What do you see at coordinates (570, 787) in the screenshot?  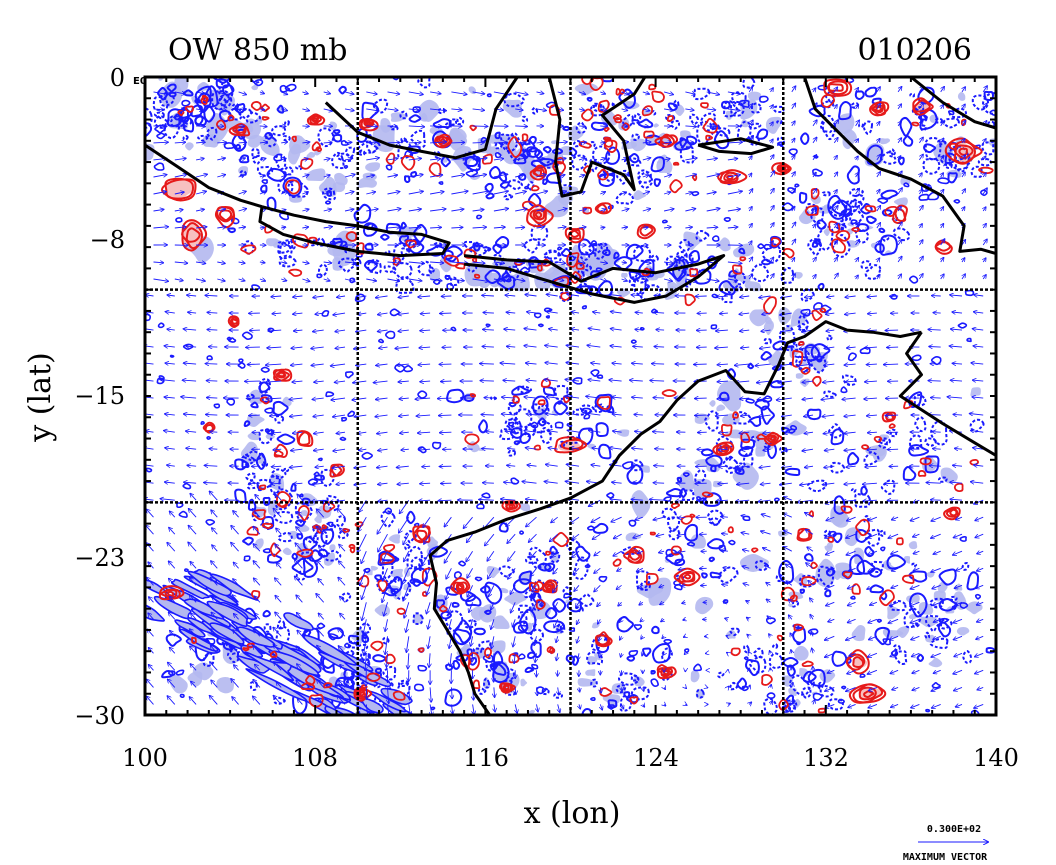 I see `x-axis: 100 108 116 124 132 140 x (lon)` at bounding box center [570, 787].